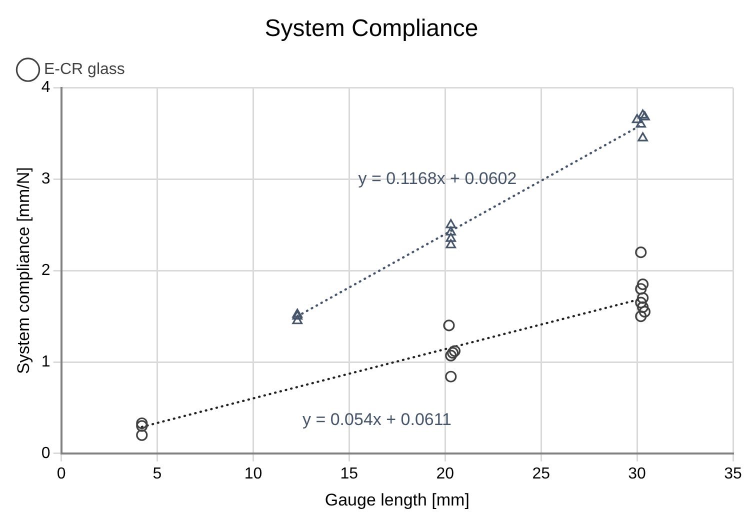 This screenshot has height=520, width=753. What do you see at coordinates (84, 69) in the screenshot?
I see `legend-label: E-CR glass` at bounding box center [84, 69].